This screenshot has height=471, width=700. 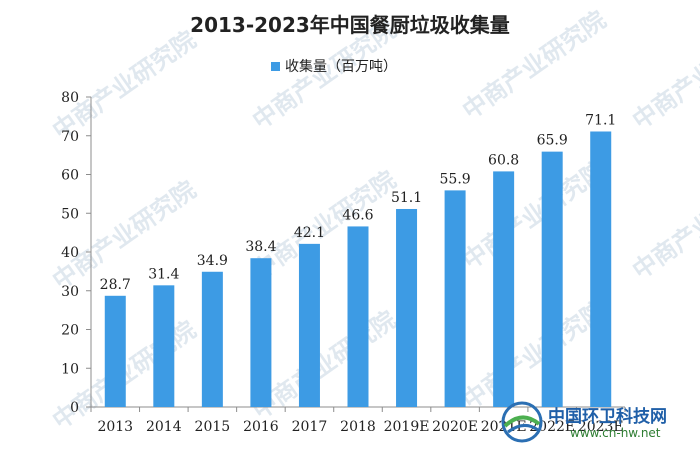 I want to click on y-tick-label: 70, so click(x=70, y=137).